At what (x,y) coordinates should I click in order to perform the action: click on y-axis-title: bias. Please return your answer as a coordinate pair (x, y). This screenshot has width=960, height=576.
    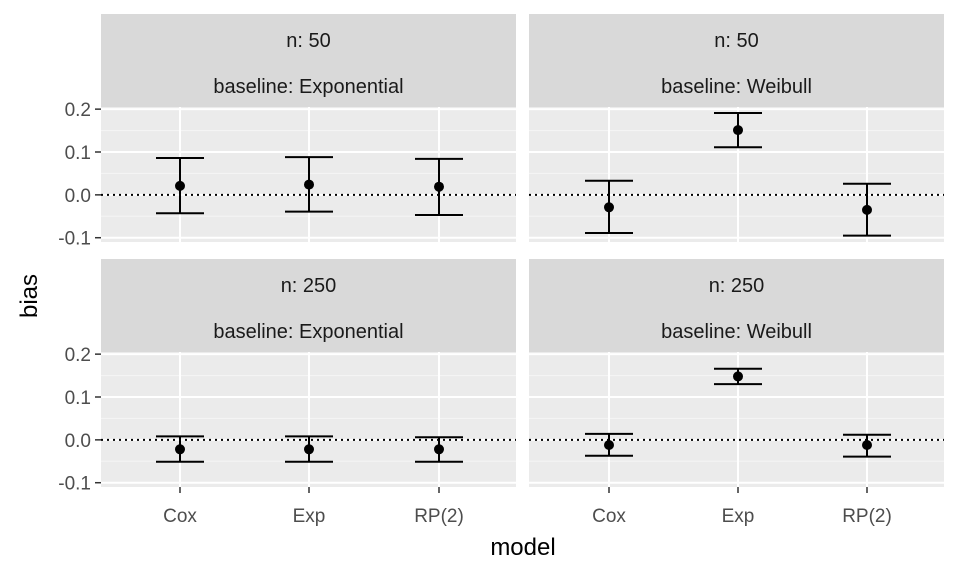
    Looking at the image, I should click on (29, 296).